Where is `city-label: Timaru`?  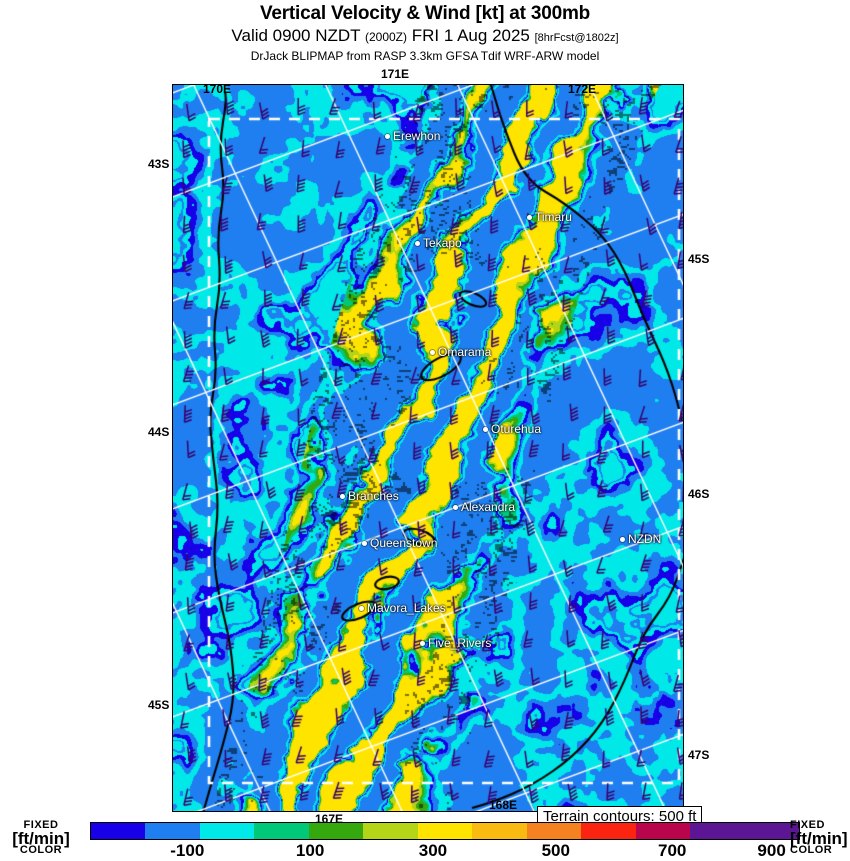 city-label: Timaru is located at coordinates (553, 217).